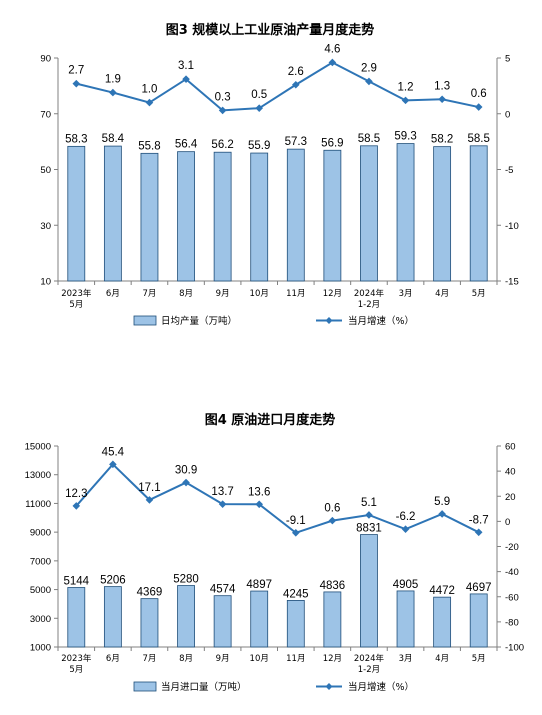  I want to click on legend-bar-swatch, so click(145, 686).